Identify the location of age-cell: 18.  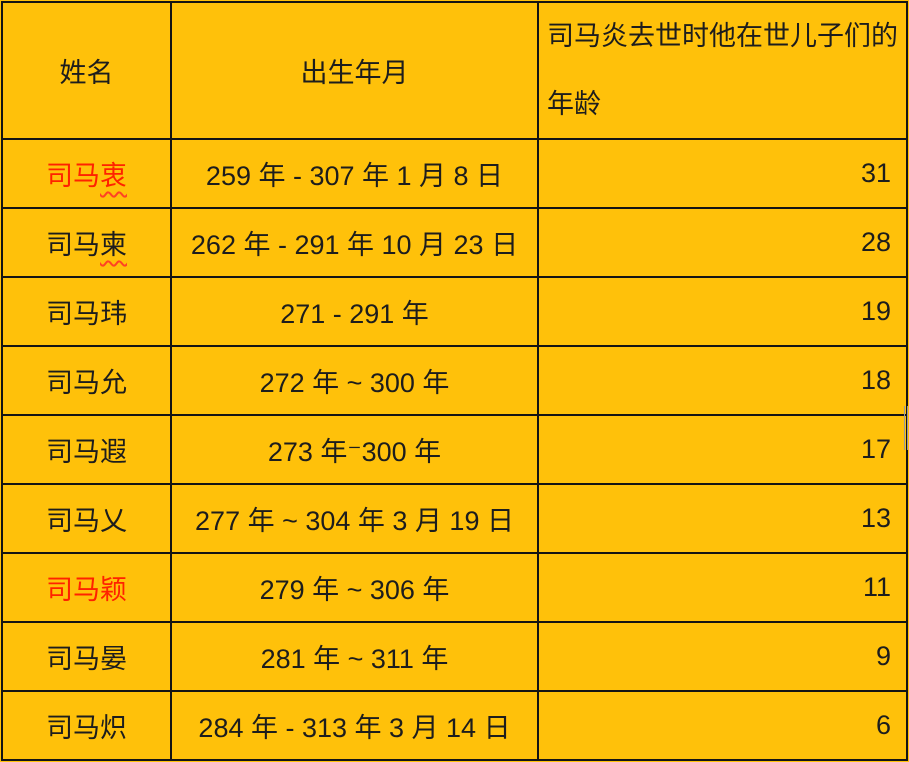
(722, 380).